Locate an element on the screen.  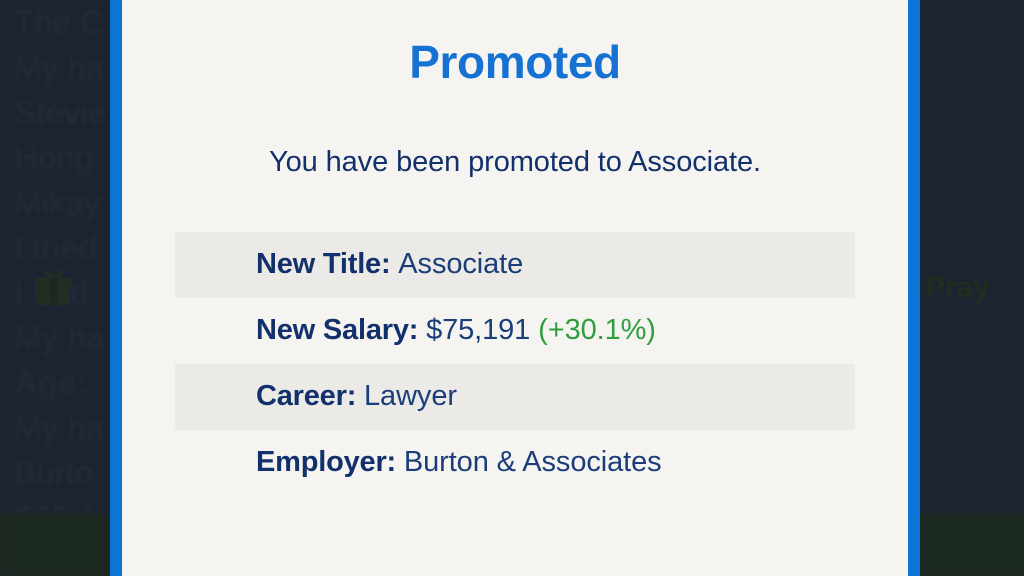
background-text-line: Mikay is located at coordinates (57, 202).